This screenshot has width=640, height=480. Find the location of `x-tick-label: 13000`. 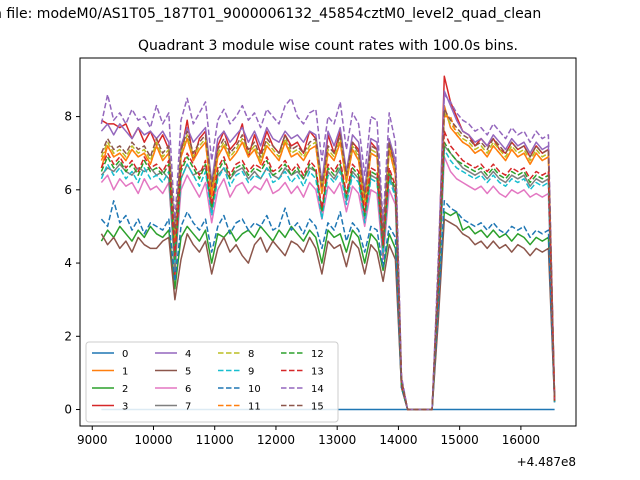

x-tick-label: 13000 is located at coordinates (337, 440).